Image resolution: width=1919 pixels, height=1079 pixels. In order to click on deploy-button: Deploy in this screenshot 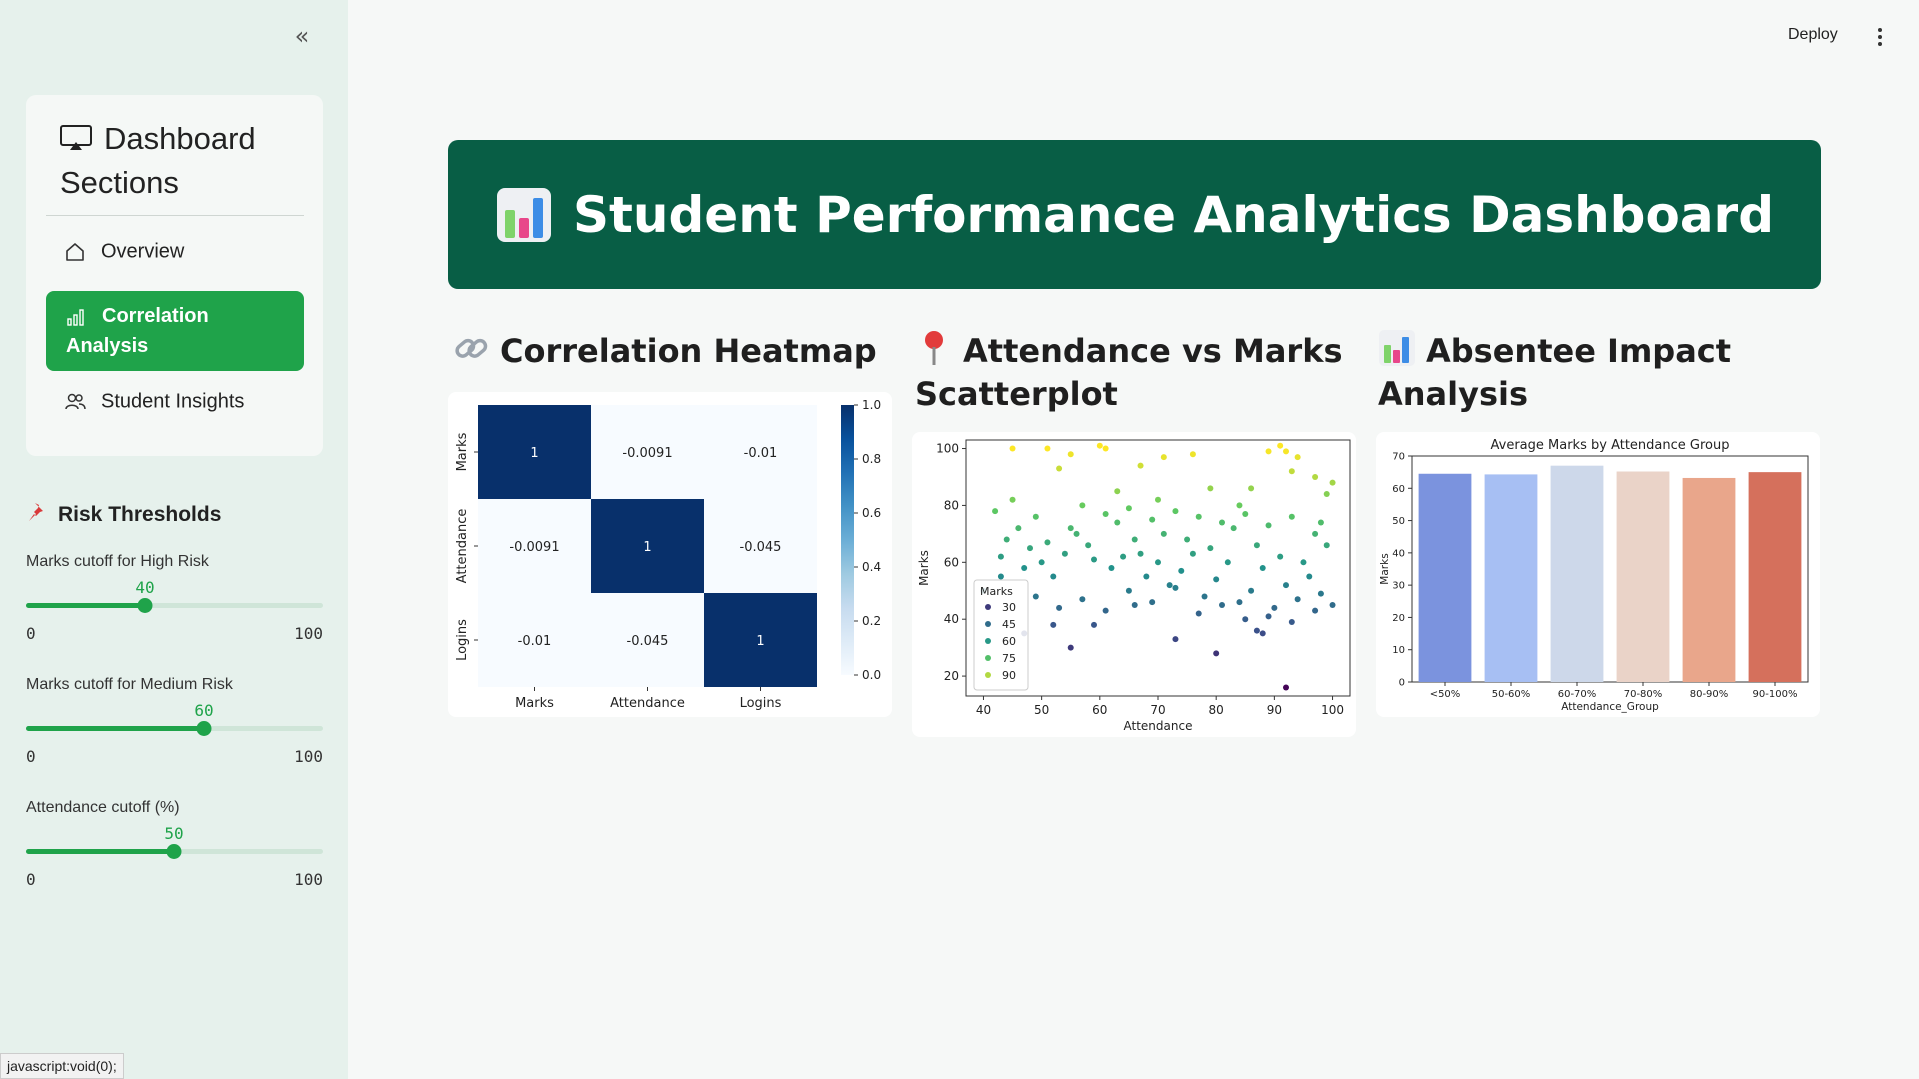, I will do `click(1813, 34)`.